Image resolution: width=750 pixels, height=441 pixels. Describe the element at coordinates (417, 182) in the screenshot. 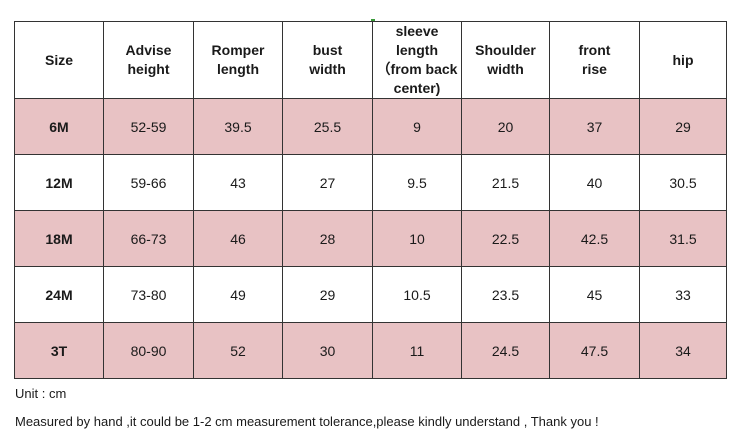

I see `sleeve-length-cell: 9.5` at that location.